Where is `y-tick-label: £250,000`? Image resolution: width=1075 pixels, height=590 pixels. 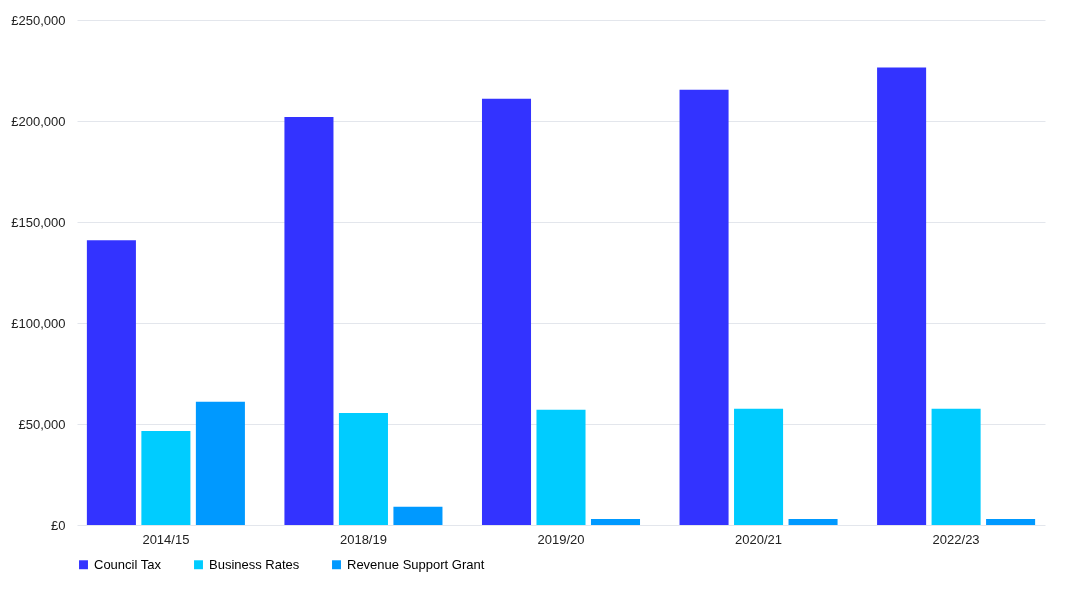 y-tick-label: £250,000 is located at coordinates (38, 20).